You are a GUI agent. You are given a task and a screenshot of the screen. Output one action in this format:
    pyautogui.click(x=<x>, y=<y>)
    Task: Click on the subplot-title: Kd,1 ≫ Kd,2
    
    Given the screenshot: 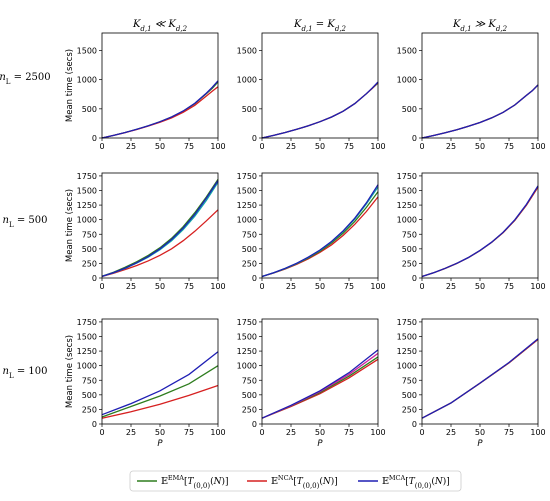 What is the action you would take?
    pyautogui.click(x=480, y=26)
    